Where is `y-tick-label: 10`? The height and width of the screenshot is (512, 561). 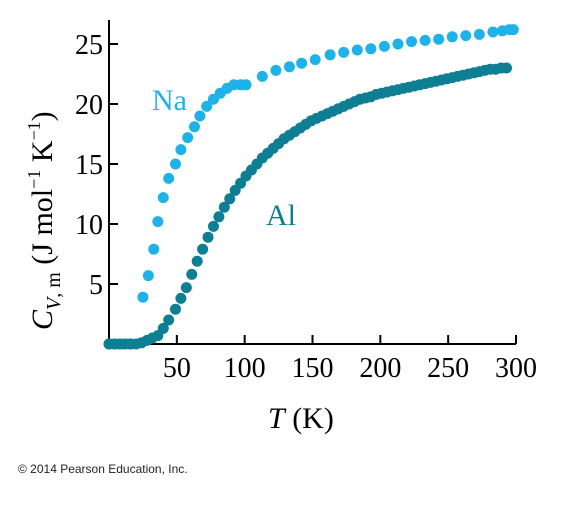 y-tick-label: 10 is located at coordinates (89, 225).